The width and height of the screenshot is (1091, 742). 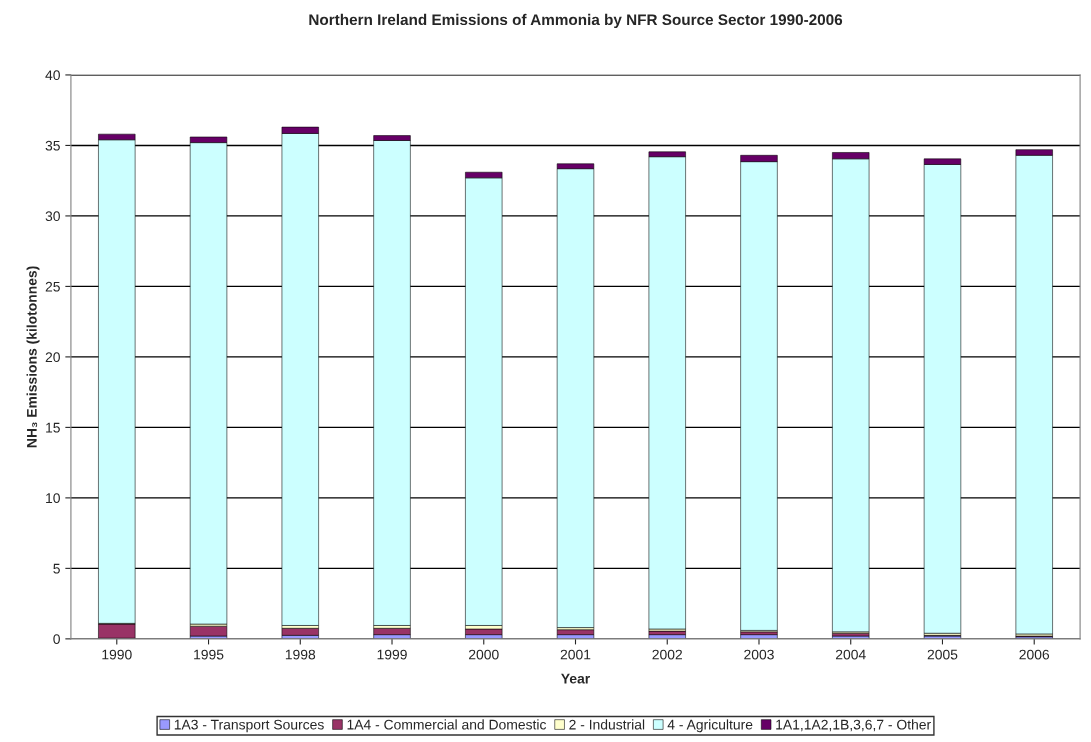 I want to click on x-tick-label: 2006, so click(x=1034, y=654).